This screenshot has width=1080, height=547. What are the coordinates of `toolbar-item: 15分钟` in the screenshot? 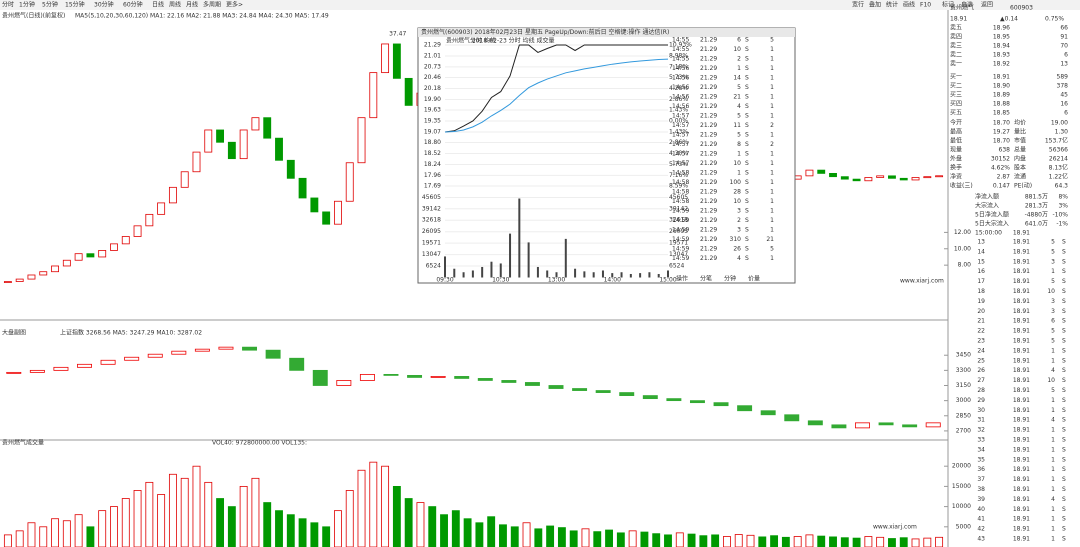 It's located at (75, 5).